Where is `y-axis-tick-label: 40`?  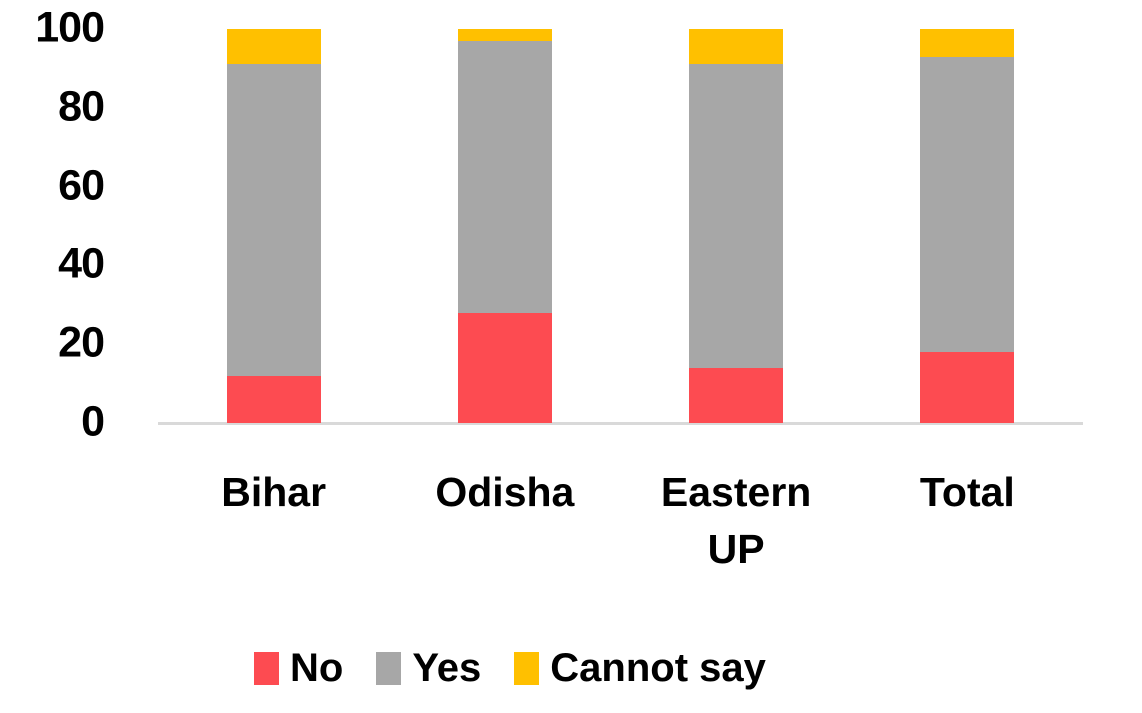 y-axis-tick-label: 40 is located at coordinates (81, 264).